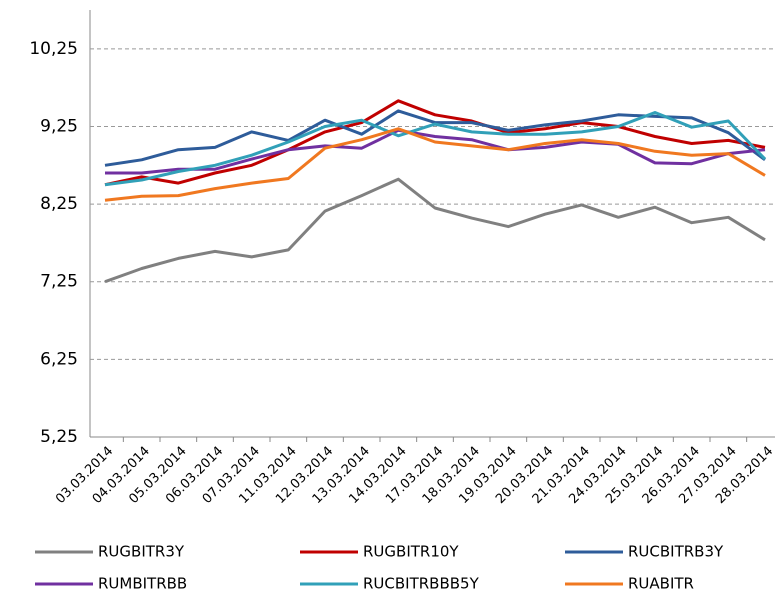 This screenshot has width=778, height=592. Describe the element at coordinates (59, 437) in the screenshot. I see `y-tick-label: 5,25` at that location.